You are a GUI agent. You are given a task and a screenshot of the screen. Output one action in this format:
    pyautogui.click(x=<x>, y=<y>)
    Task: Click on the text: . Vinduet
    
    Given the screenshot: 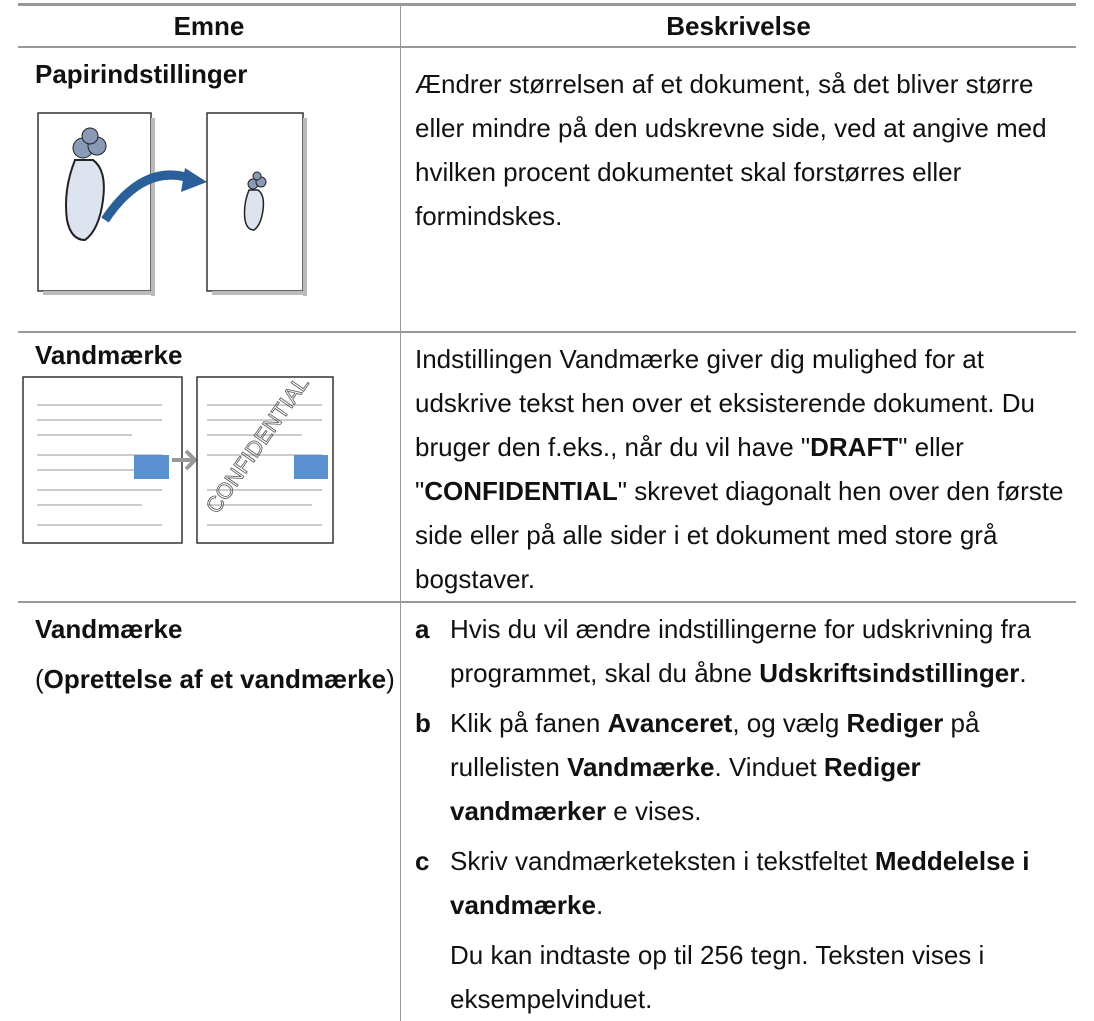 What is the action you would take?
    pyautogui.click(x=769, y=767)
    